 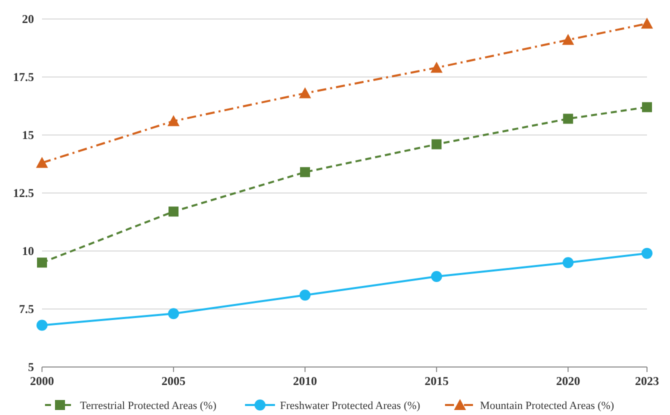 What do you see at coordinates (23, 193) in the screenshot?
I see `y-tick-label: 12.5` at bounding box center [23, 193].